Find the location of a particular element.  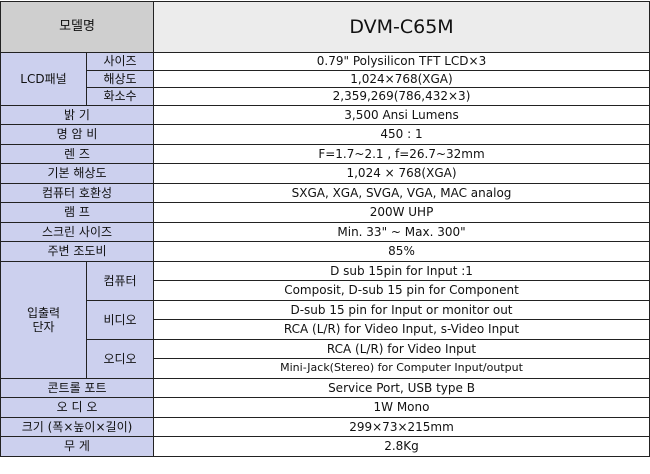

table-row: 무 게 2.8Kg is located at coordinates (325, 446).